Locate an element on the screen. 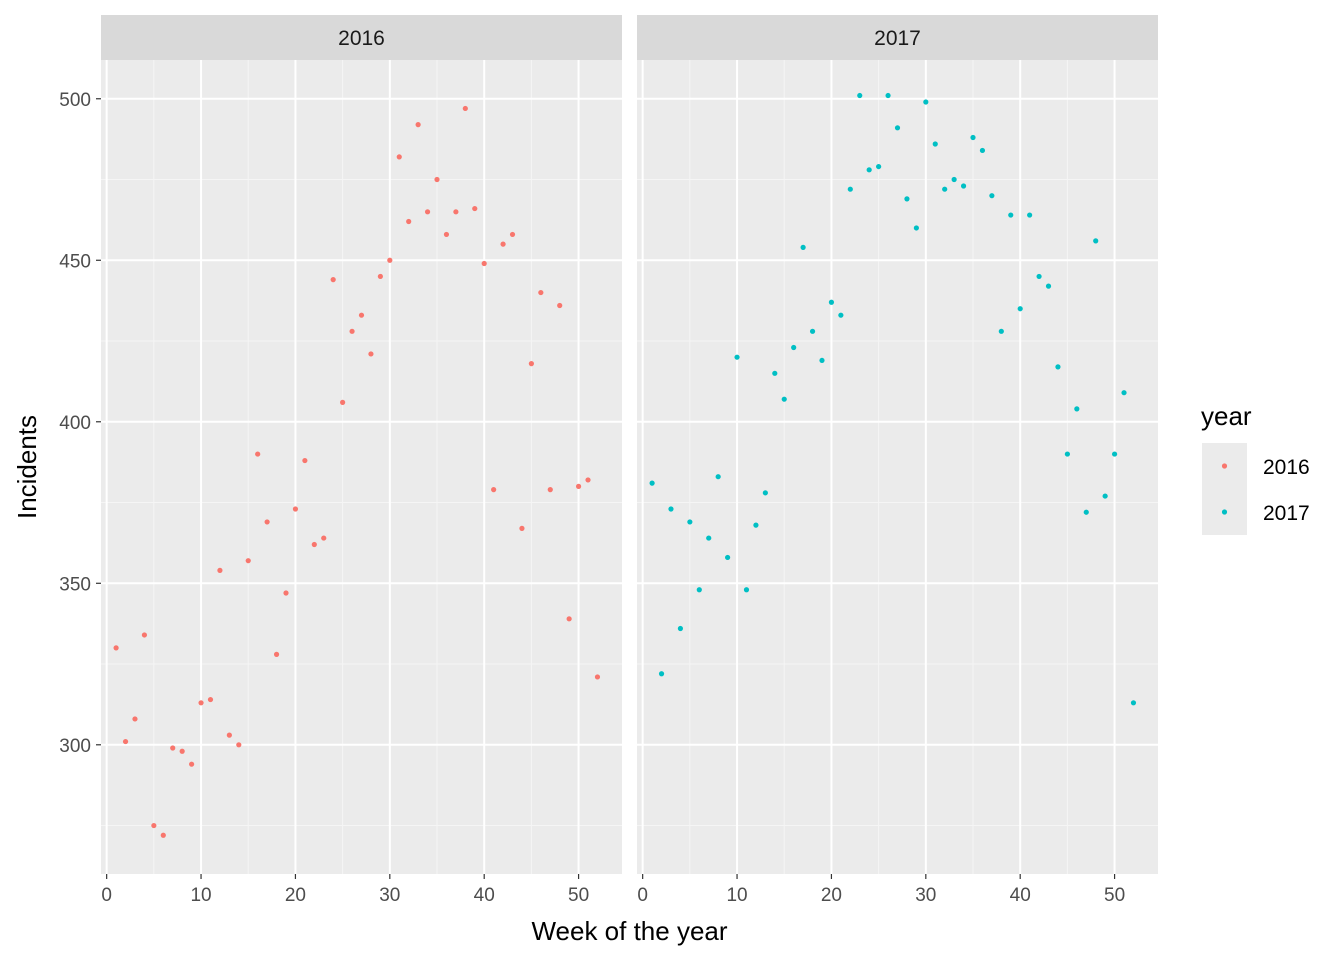 This screenshot has height=960, width=1344. facet-strip-label-2017: 2017 is located at coordinates (897, 38).